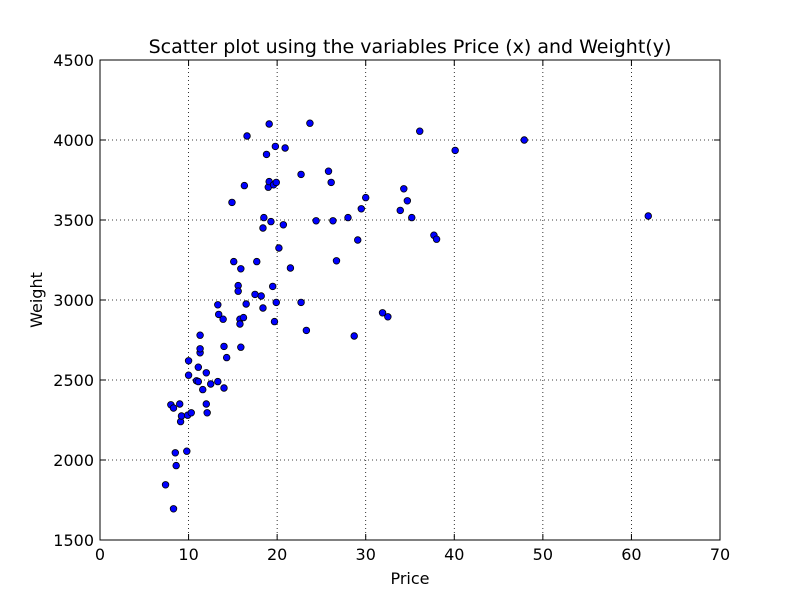 The image size is (800, 600). Describe the element at coordinates (73, 300) in the screenshot. I see `y-tick-label: 3000` at that location.